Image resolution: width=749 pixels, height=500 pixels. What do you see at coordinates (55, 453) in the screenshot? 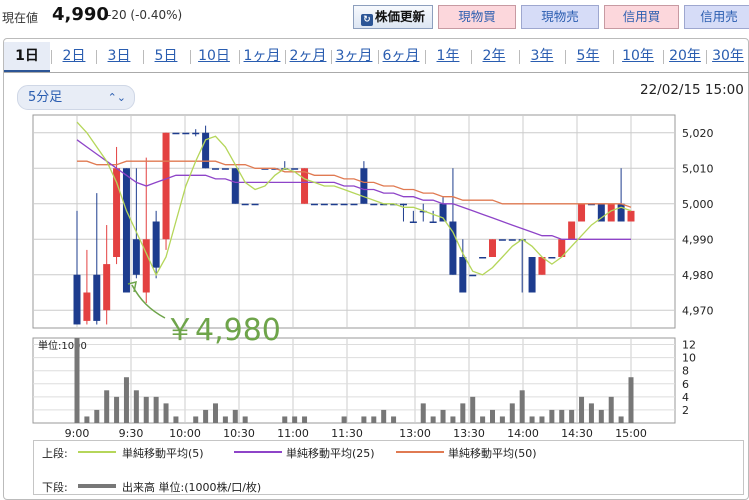
I see `legend-upper-label: 上段:` at bounding box center [55, 453].